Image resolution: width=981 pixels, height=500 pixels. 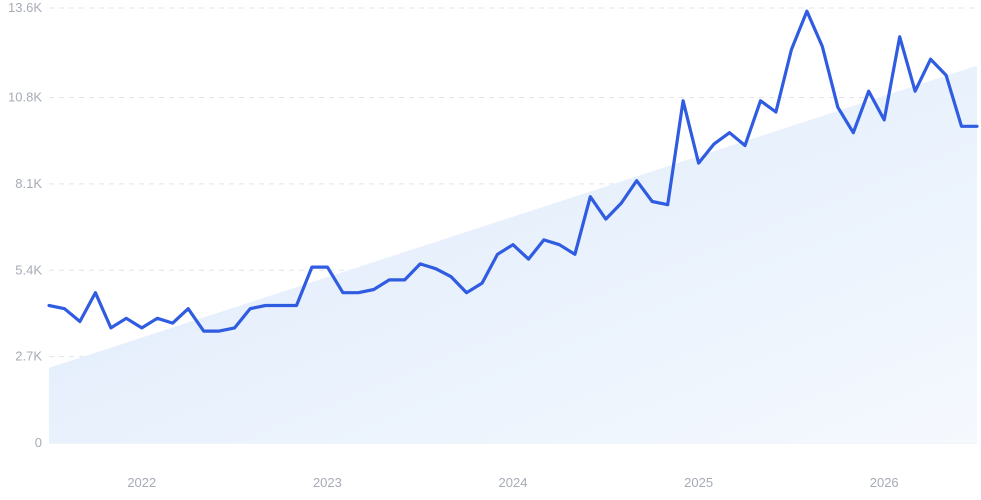 I want to click on y-tick-label: 2.7K, so click(x=28, y=356).